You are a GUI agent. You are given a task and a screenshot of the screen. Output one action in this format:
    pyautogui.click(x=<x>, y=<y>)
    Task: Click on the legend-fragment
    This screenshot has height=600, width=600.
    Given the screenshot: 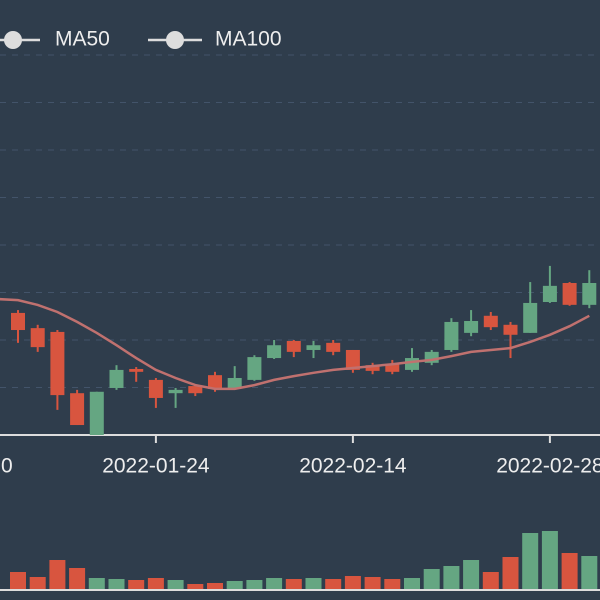 What is the action you would take?
    pyautogui.click(x=20, y=40)
    